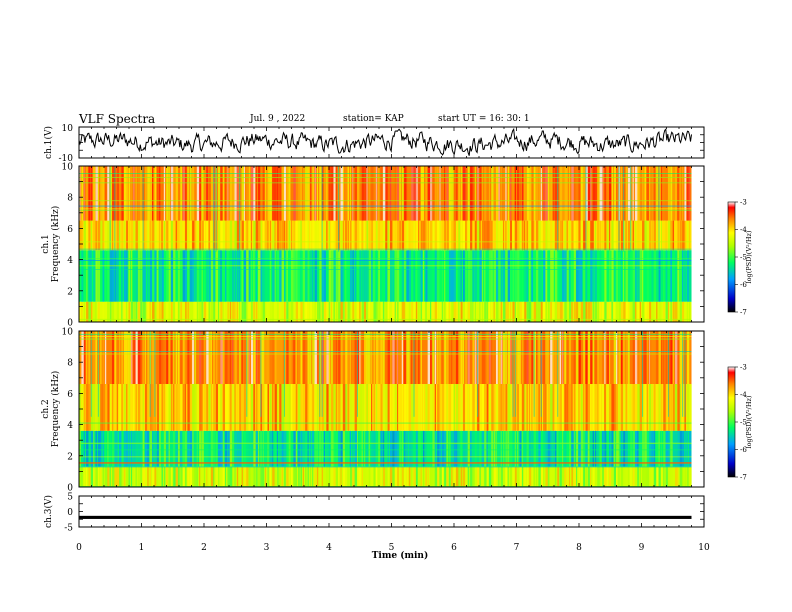 The height and width of the screenshot is (612, 792). What do you see at coordinates (55, 244) in the screenshot?
I see `ch1-spectrogram-ylabel2: Frequency (kHz)` at bounding box center [55, 244].